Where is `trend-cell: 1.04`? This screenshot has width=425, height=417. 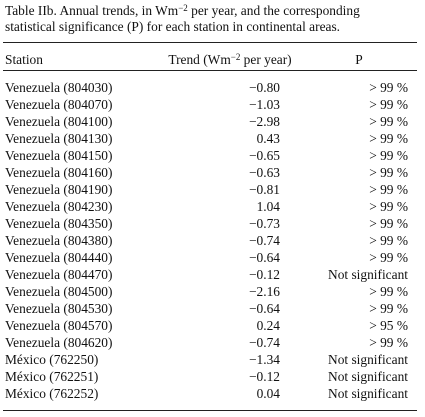
trend-cell: 1.04 is located at coordinates (268, 206).